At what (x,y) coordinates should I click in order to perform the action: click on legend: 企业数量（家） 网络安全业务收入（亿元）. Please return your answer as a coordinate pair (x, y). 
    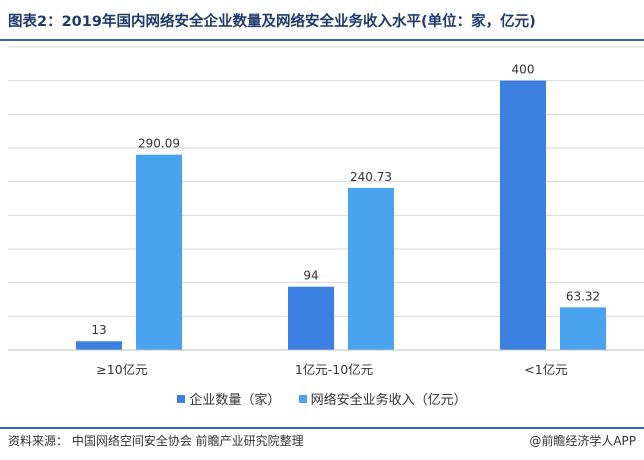
    Looking at the image, I should click on (322, 398).